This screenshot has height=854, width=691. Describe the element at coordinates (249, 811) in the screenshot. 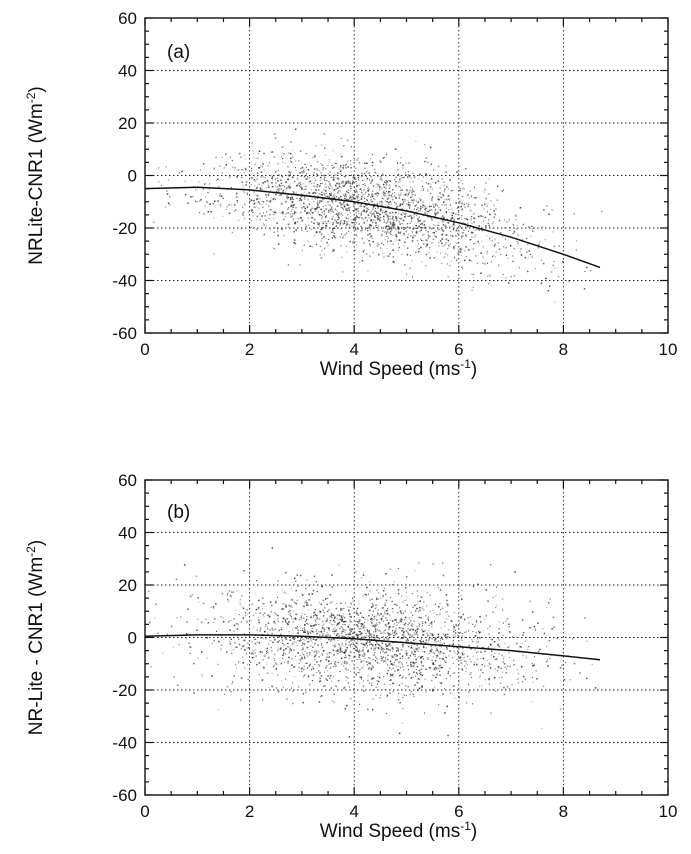

I see `x-tick-label: 2` at that location.